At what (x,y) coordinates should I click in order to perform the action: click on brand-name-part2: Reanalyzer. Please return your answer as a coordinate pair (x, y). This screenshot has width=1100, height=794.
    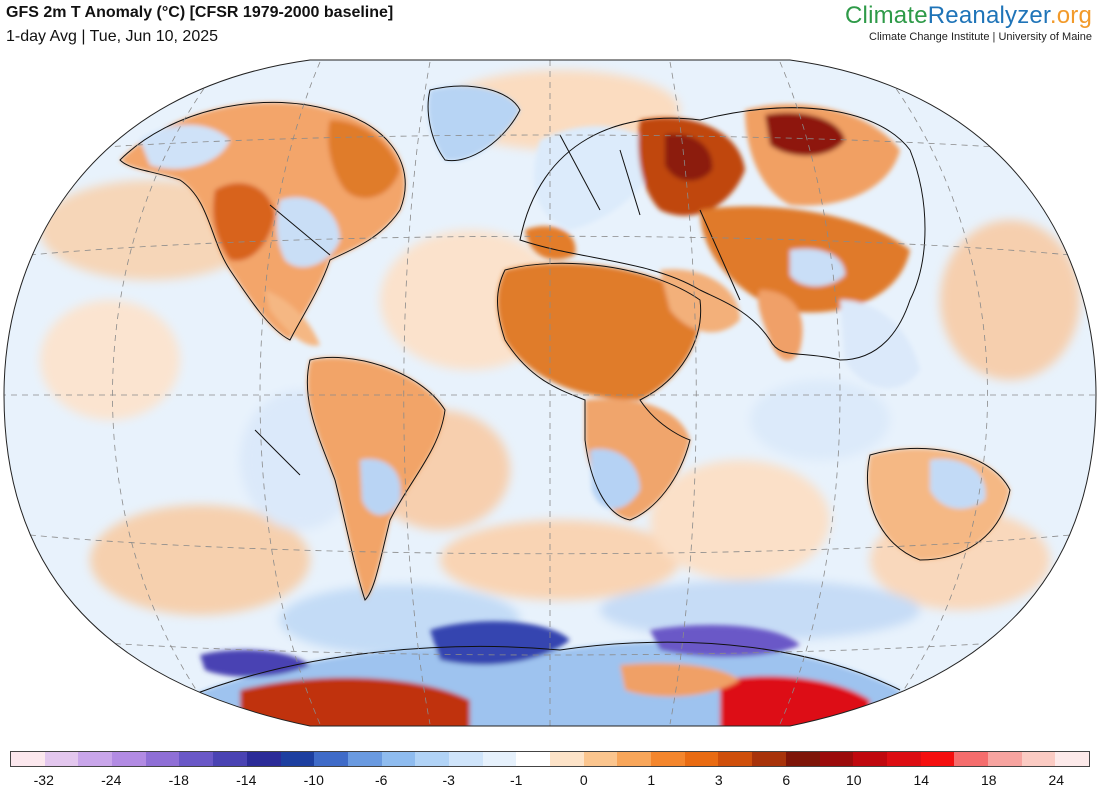
    Looking at the image, I should click on (988, 15).